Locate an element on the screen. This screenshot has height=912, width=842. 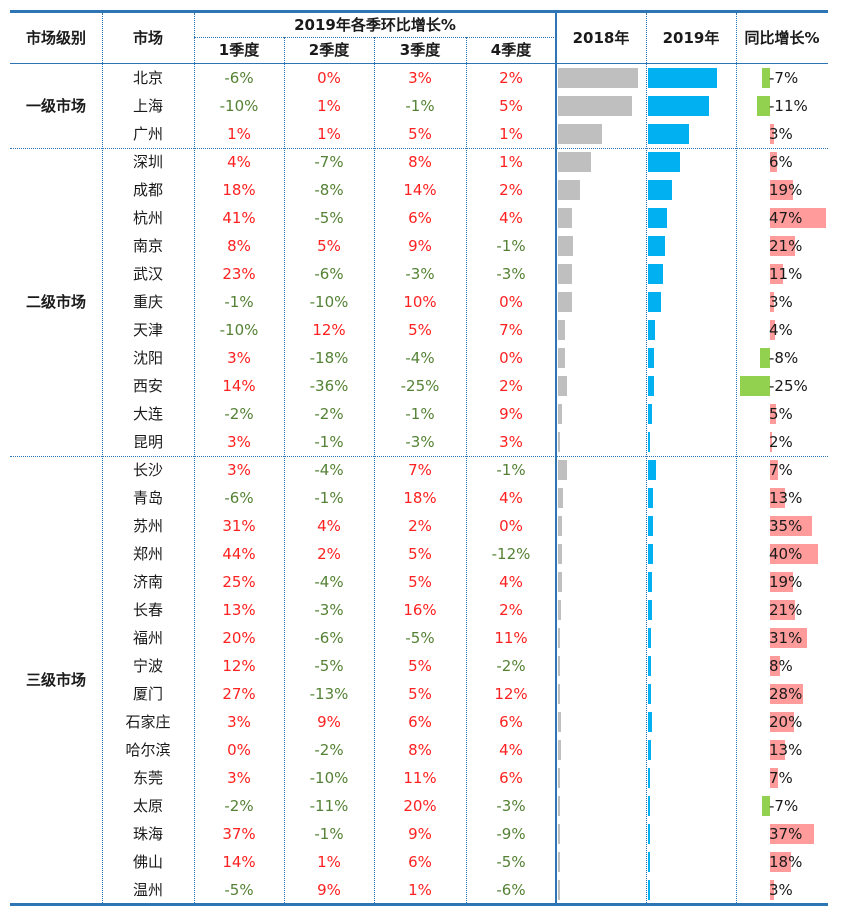
yoy-value: 31% is located at coordinates (786, 638).